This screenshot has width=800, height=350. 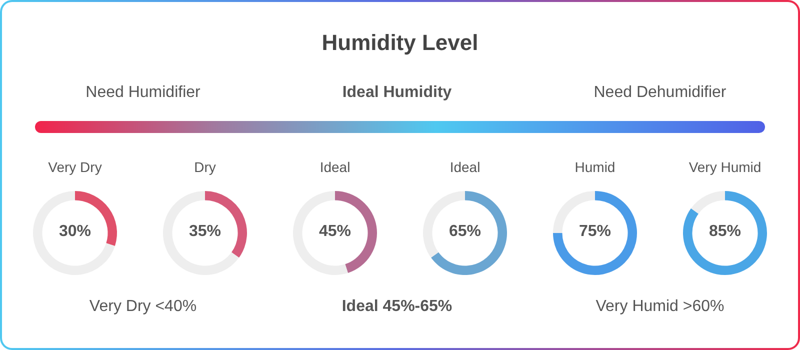 I want to click on data-label: 75%, so click(x=595, y=232).